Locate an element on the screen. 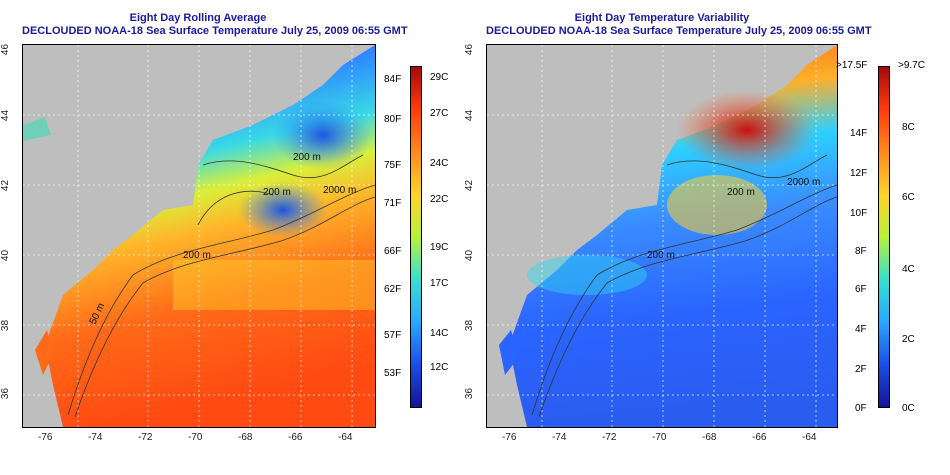 The width and height of the screenshot is (950, 475). left-x-tick-1: -76 is located at coordinates (45, 437).